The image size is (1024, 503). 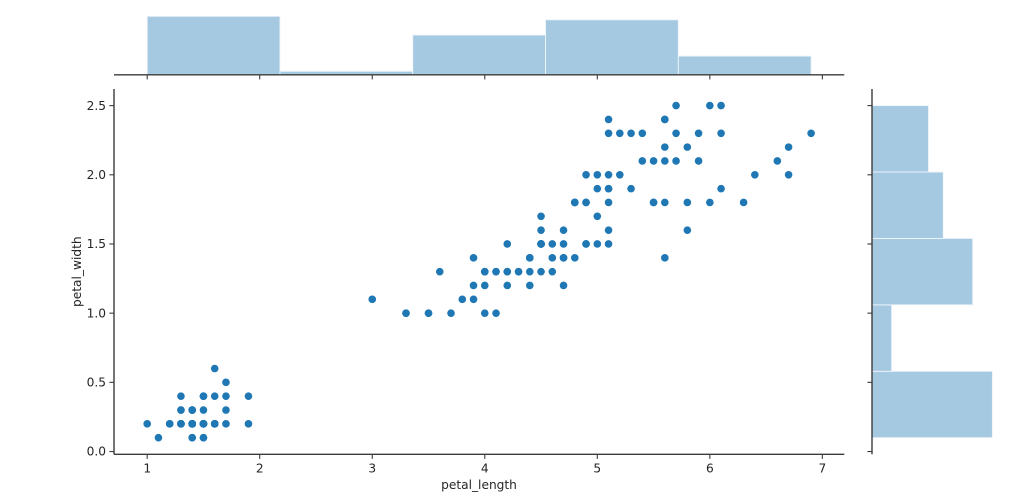 What do you see at coordinates (930, 272) in the screenshot?
I see `right-marginal-histogram` at bounding box center [930, 272].